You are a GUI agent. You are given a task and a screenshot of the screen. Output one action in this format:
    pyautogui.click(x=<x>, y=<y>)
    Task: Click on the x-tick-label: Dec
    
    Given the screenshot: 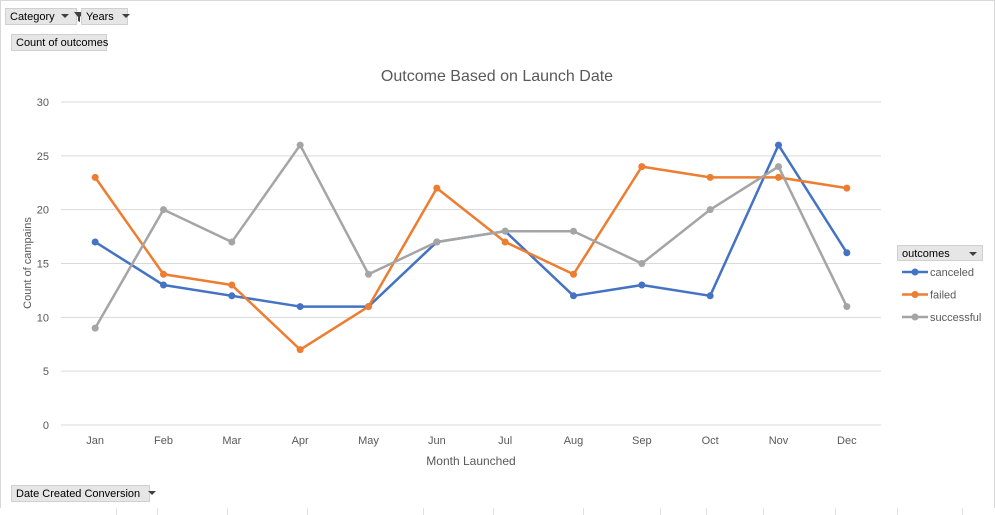 What is the action you would take?
    pyautogui.click(x=847, y=441)
    